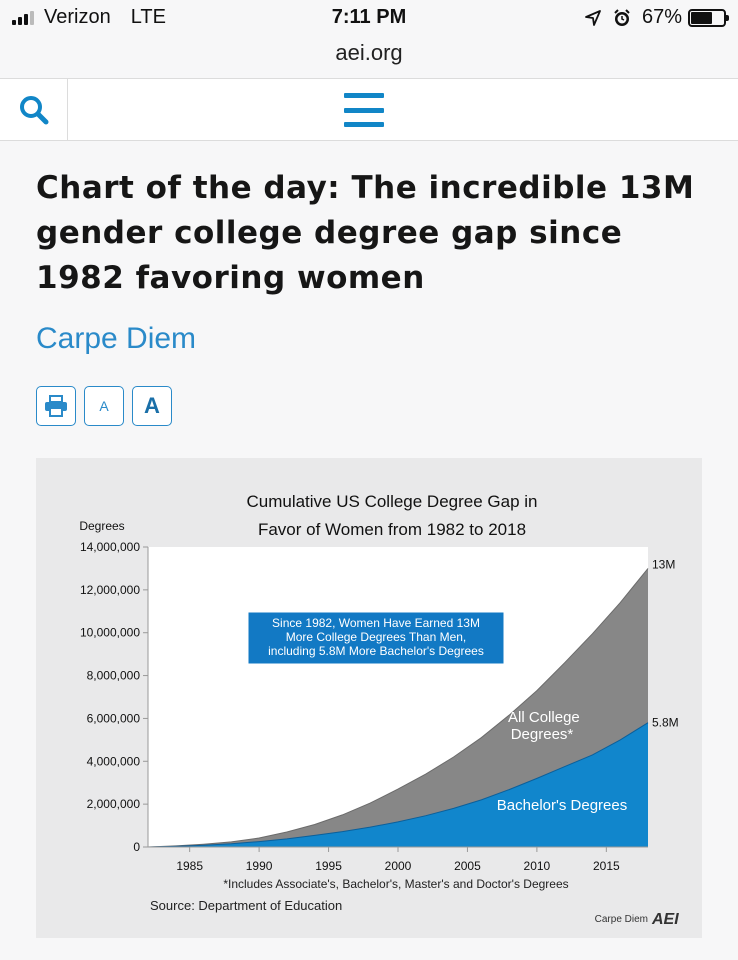 The height and width of the screenshot is (960, 738). Describe the element at coordinates (246, 905) in the screenshot. I see `chart-source: Source: Department of Education` at that location.